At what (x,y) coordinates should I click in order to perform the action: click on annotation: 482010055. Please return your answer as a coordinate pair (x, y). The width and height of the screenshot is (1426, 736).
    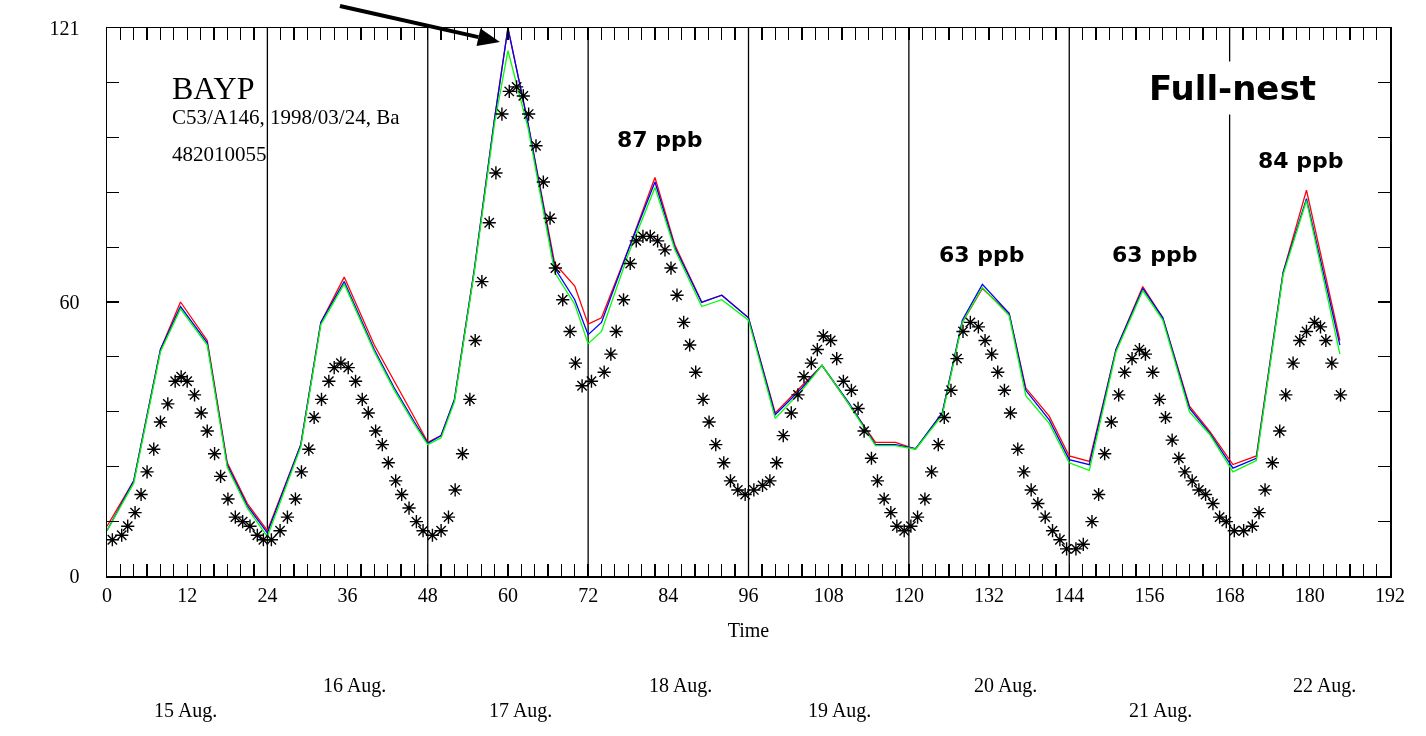
    Looking at the image, I should click on (219, 154).